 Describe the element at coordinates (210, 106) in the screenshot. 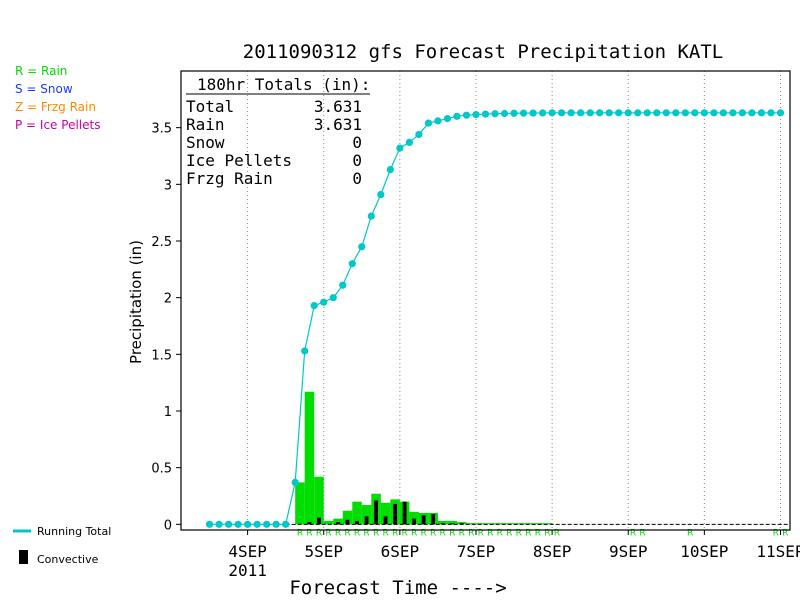

I see `totals-label-total: Total` at that location.